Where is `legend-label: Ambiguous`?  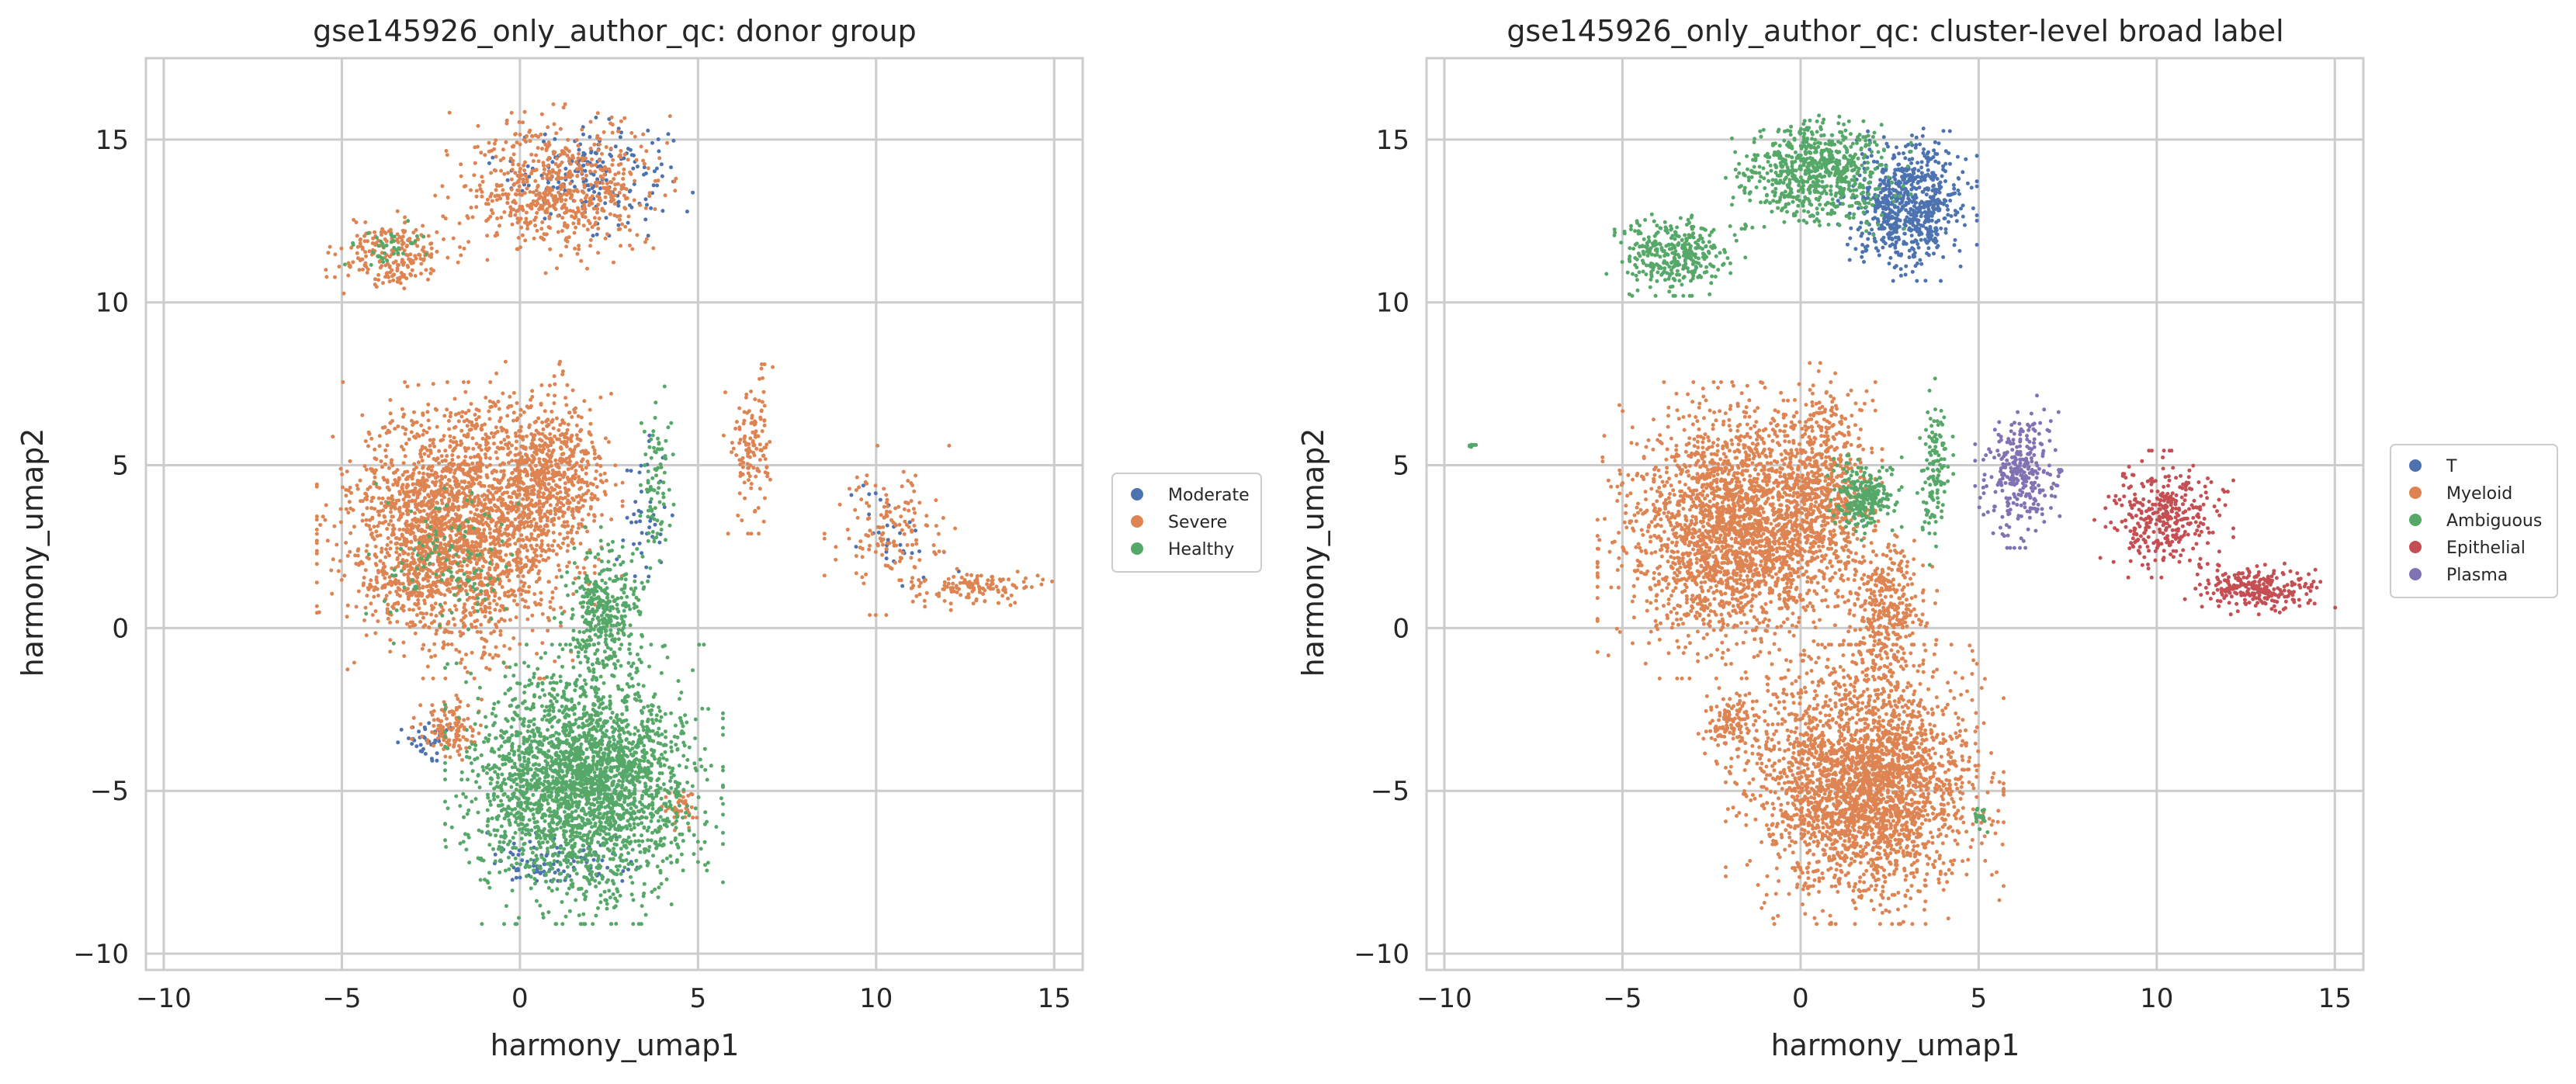 legend-label: Ambiguous is located at coordinates (2494, 521).